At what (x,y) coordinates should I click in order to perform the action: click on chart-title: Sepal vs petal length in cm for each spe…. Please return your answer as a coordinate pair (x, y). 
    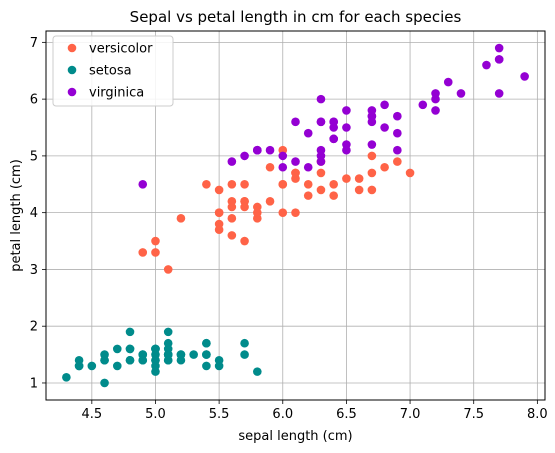
    Looking at the image, I should click on (296, 17).